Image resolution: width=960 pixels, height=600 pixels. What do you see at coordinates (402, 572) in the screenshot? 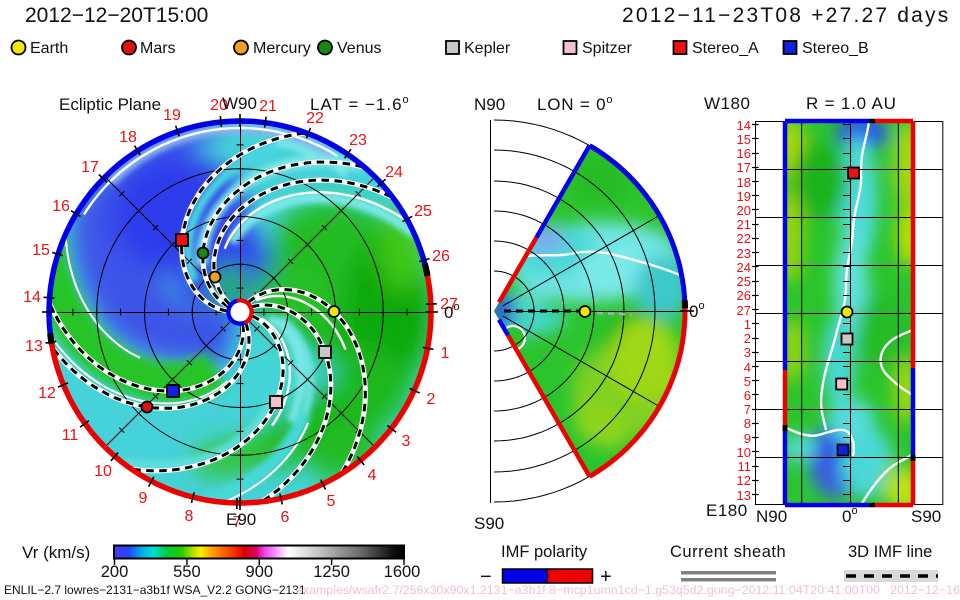
I see `svg-text: 1600` at bounding box center [402, 572].